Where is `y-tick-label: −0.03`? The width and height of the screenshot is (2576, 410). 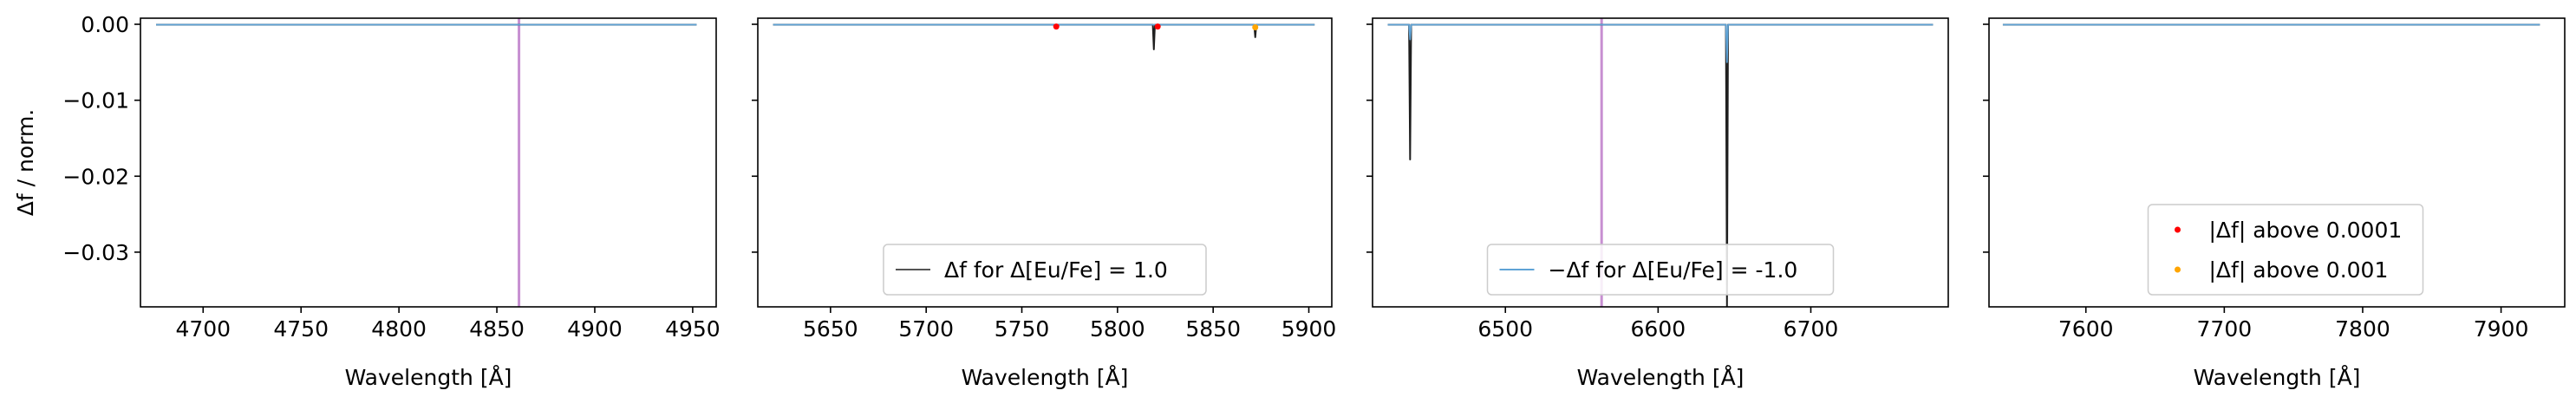
y-tick-label: −0.03 is located at coordinates (96, 252).